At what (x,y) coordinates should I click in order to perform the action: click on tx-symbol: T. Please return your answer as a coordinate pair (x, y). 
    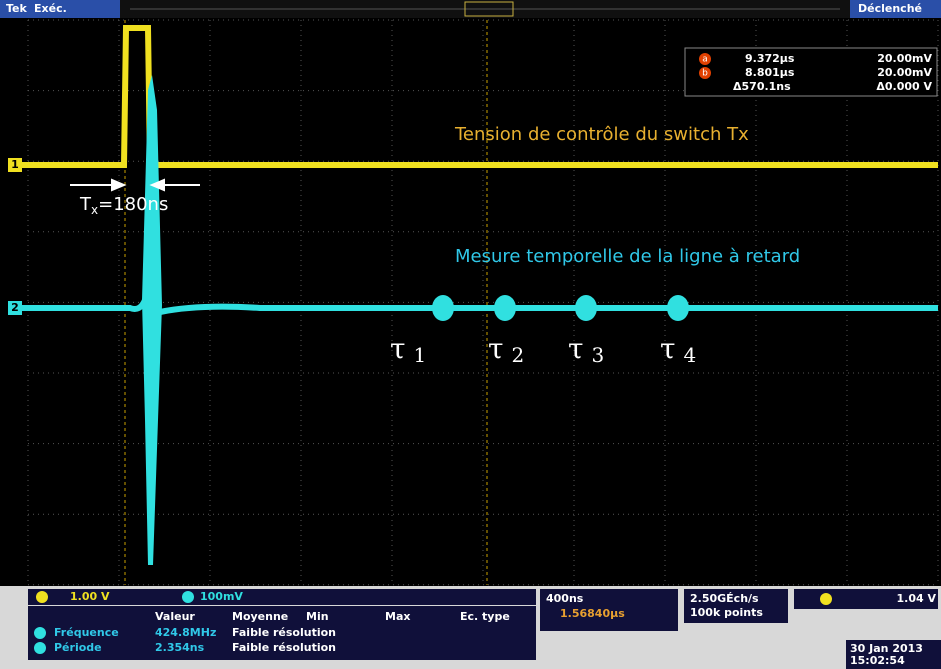
    Looking at the image, I should click on (85, 204).